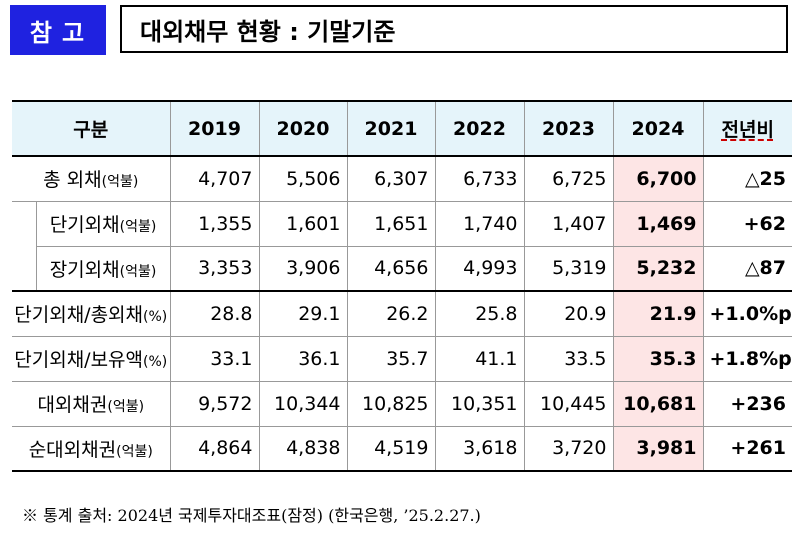 This screenshot has width=800, height=534. I want to click on header-category: 구분, so click(91, 128).